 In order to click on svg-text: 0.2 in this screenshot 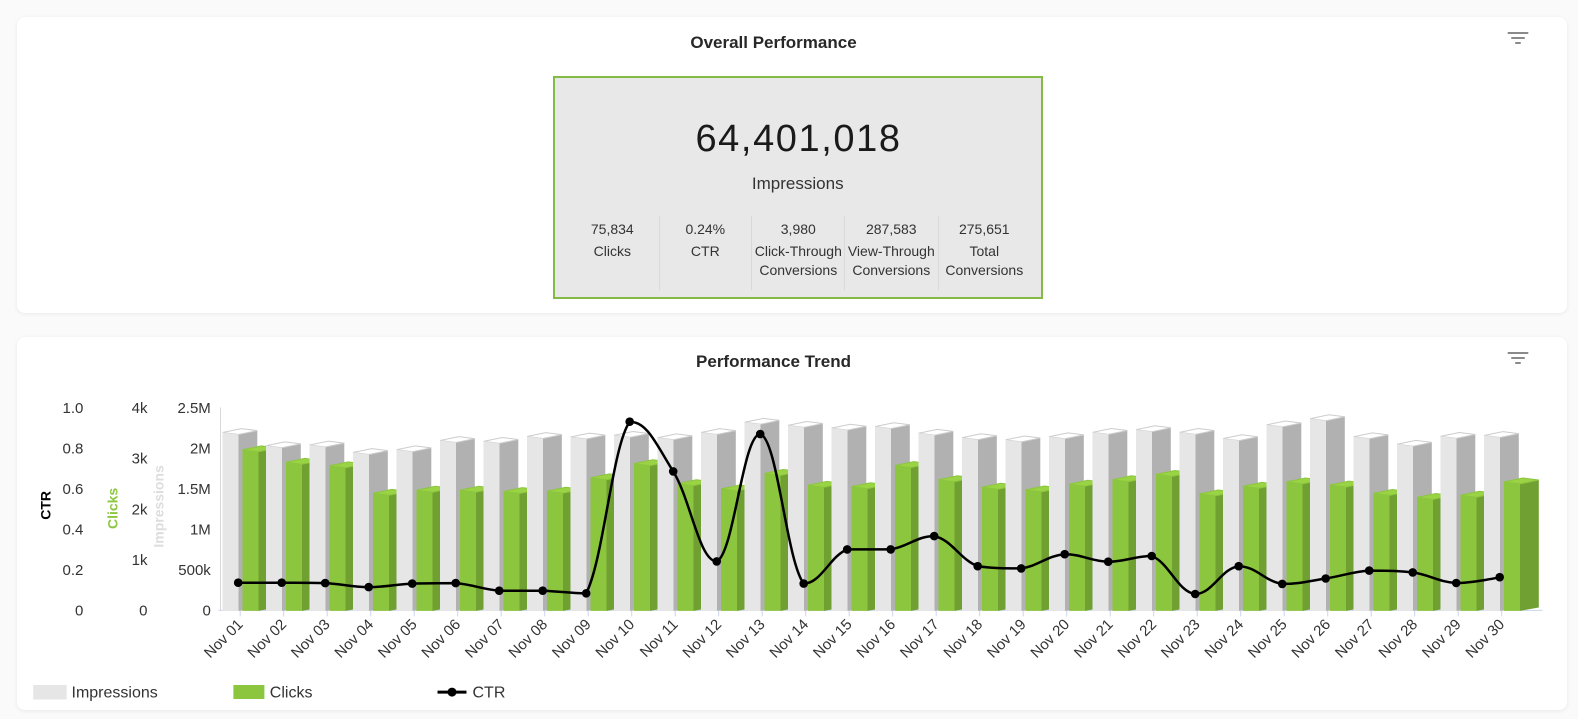, I will do `click(72, 570)`.